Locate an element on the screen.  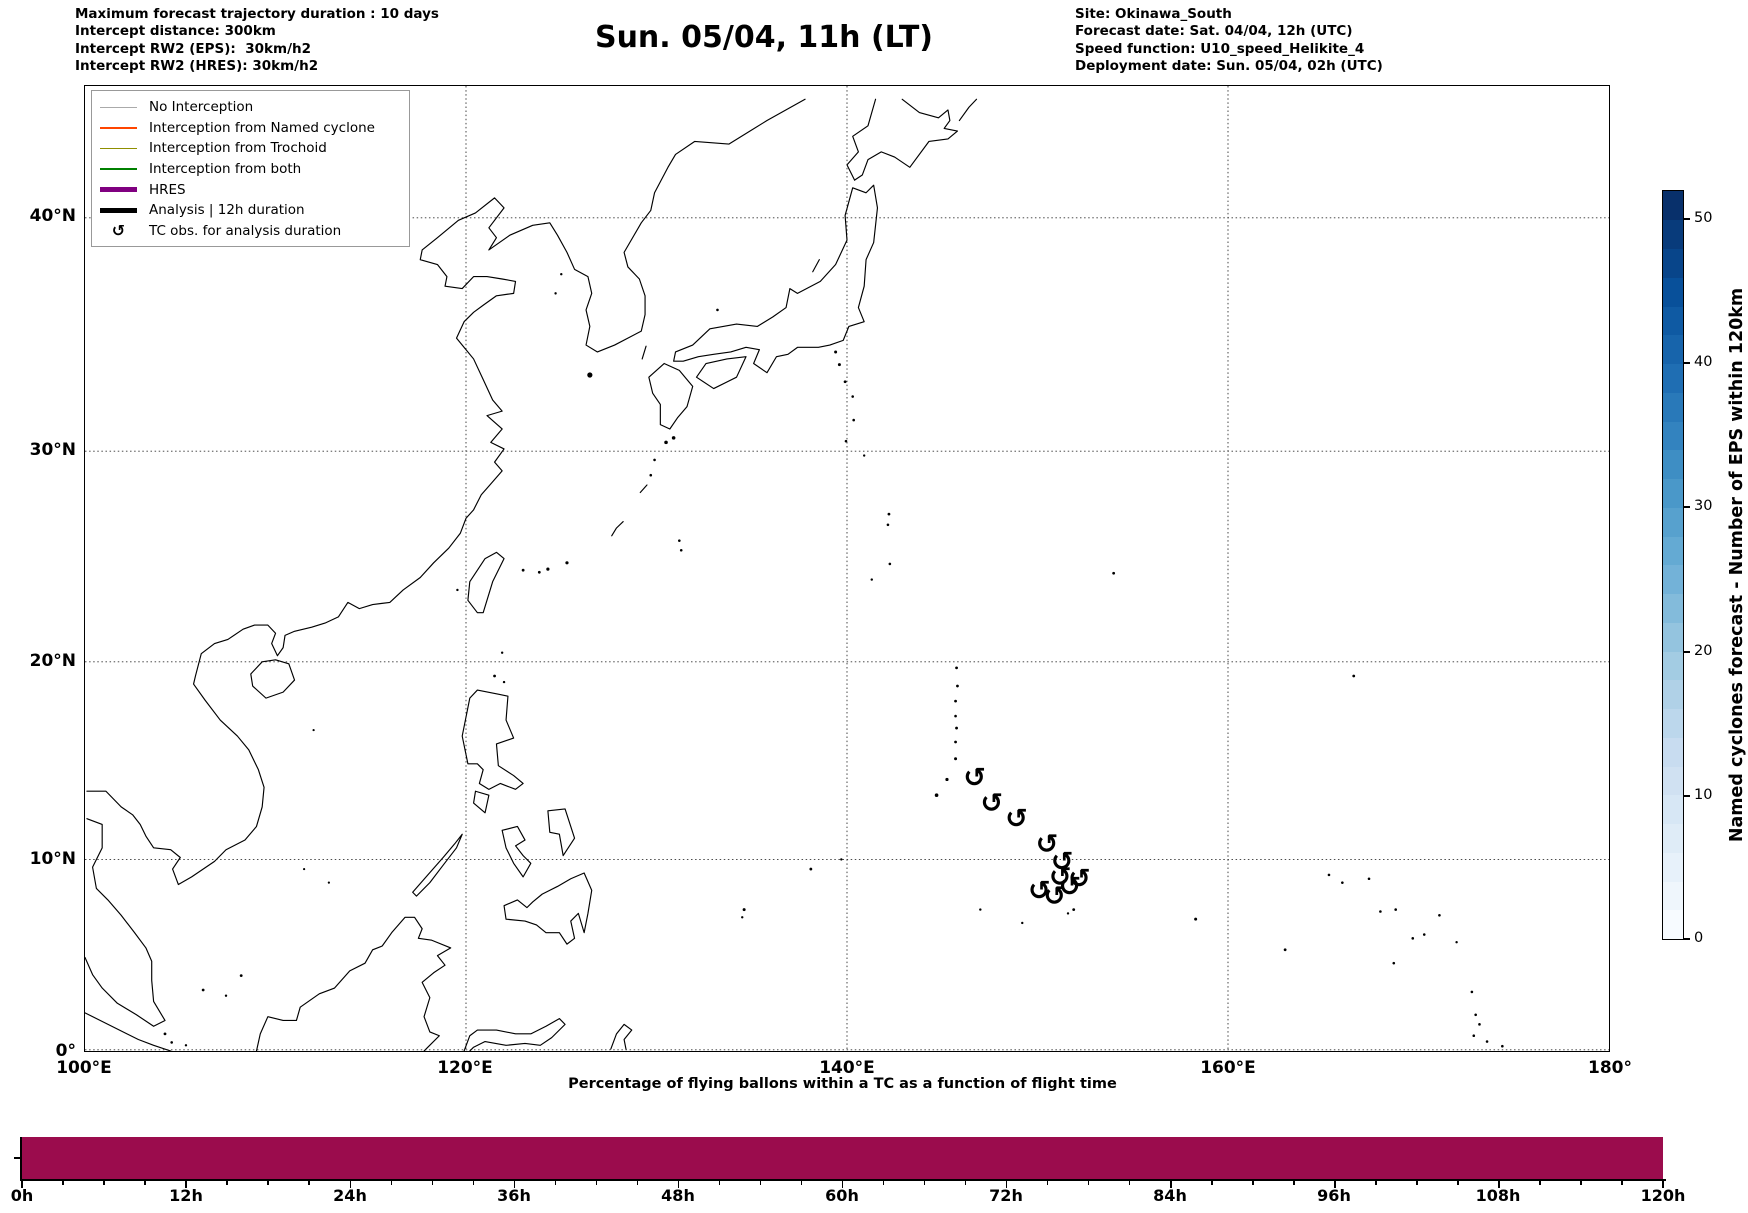
map-xtick-label: 100°E is located at coordinates (84, 1068).